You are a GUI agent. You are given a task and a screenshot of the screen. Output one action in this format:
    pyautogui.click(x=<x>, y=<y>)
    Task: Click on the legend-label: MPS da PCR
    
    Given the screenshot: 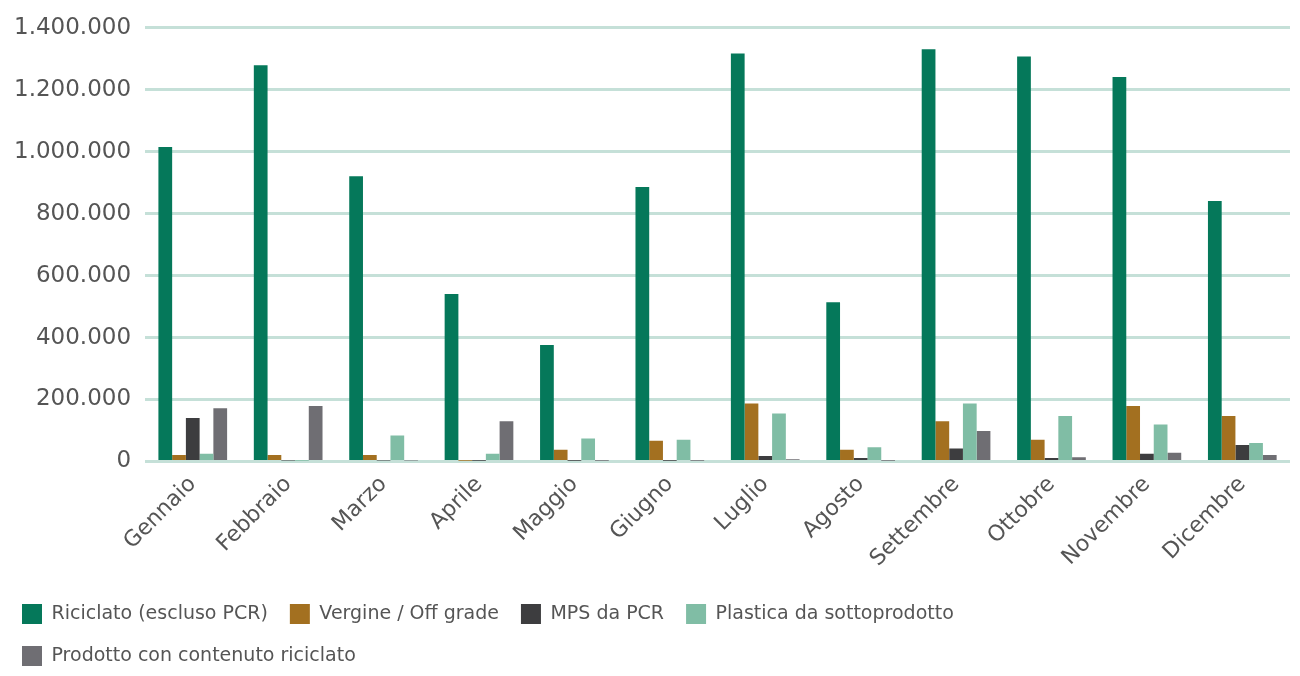 What is the action you would take?
    pyautogui.click(x=607, y=611)
    